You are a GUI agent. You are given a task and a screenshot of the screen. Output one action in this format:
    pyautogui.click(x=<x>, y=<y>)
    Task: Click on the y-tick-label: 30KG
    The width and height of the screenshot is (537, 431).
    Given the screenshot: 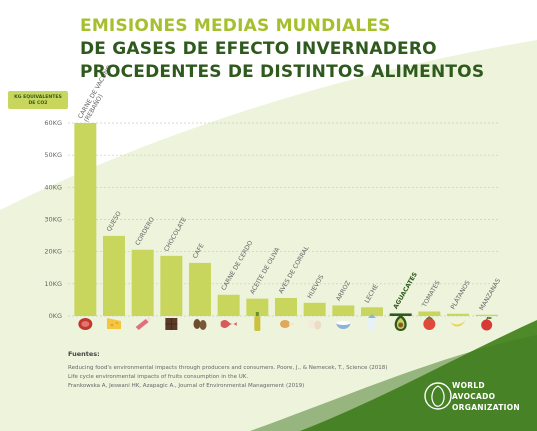 What is the action you would take?
    pyautogui.click(x=53, y=220)
    